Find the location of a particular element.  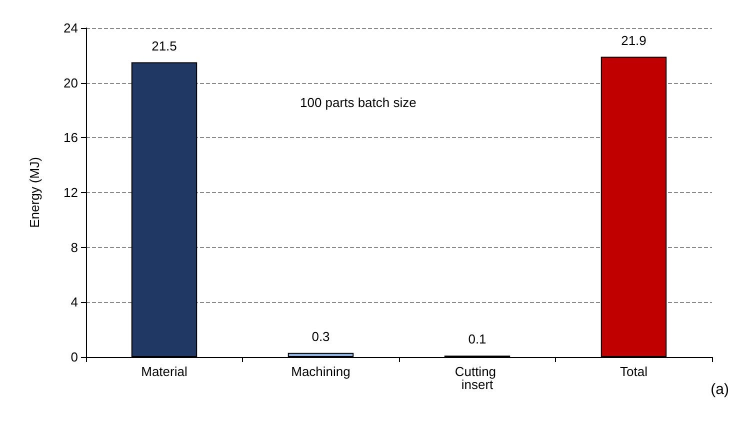

y-tick-label: 12 is located at coordinates (71, 192).